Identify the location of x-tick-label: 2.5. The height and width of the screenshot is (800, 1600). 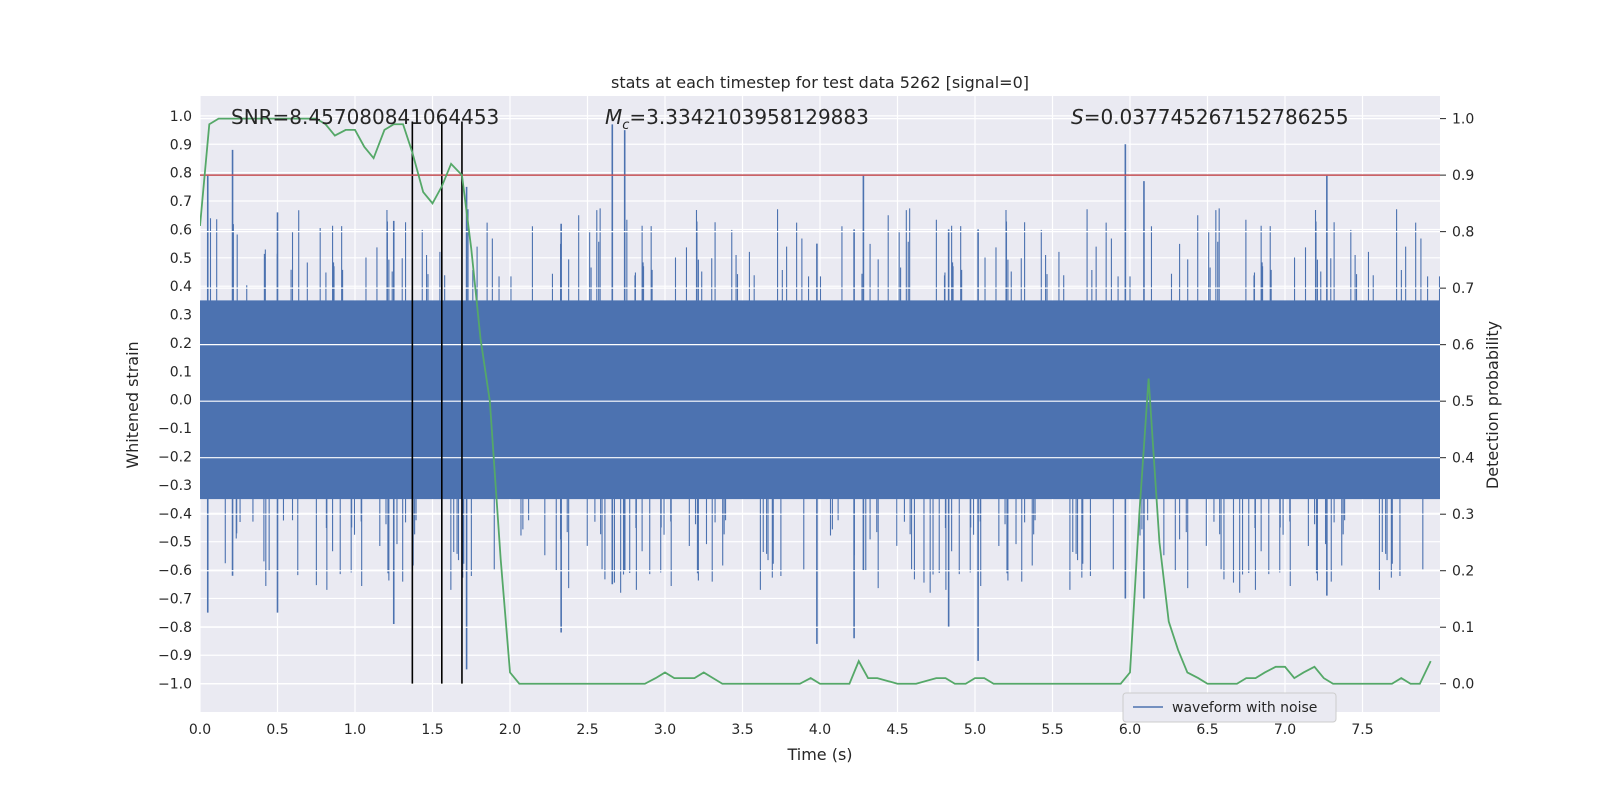
(587, 730).